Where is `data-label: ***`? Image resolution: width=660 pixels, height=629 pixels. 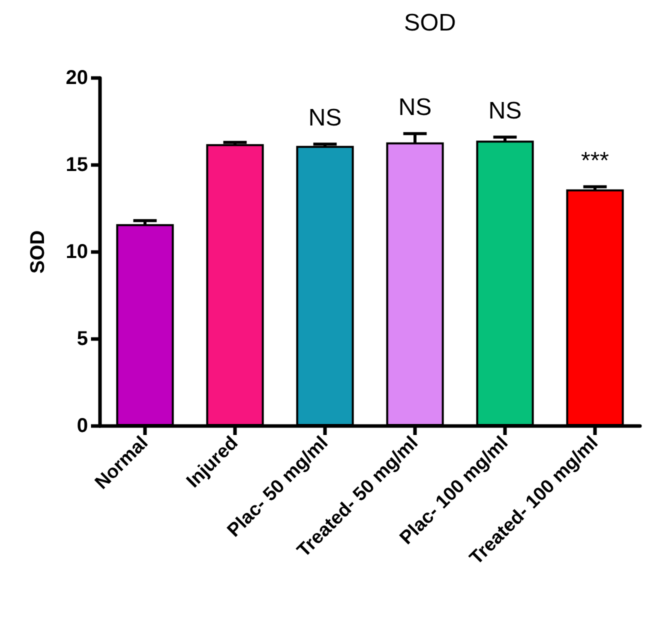 data-label: *** is located at coordinates (595, 160).